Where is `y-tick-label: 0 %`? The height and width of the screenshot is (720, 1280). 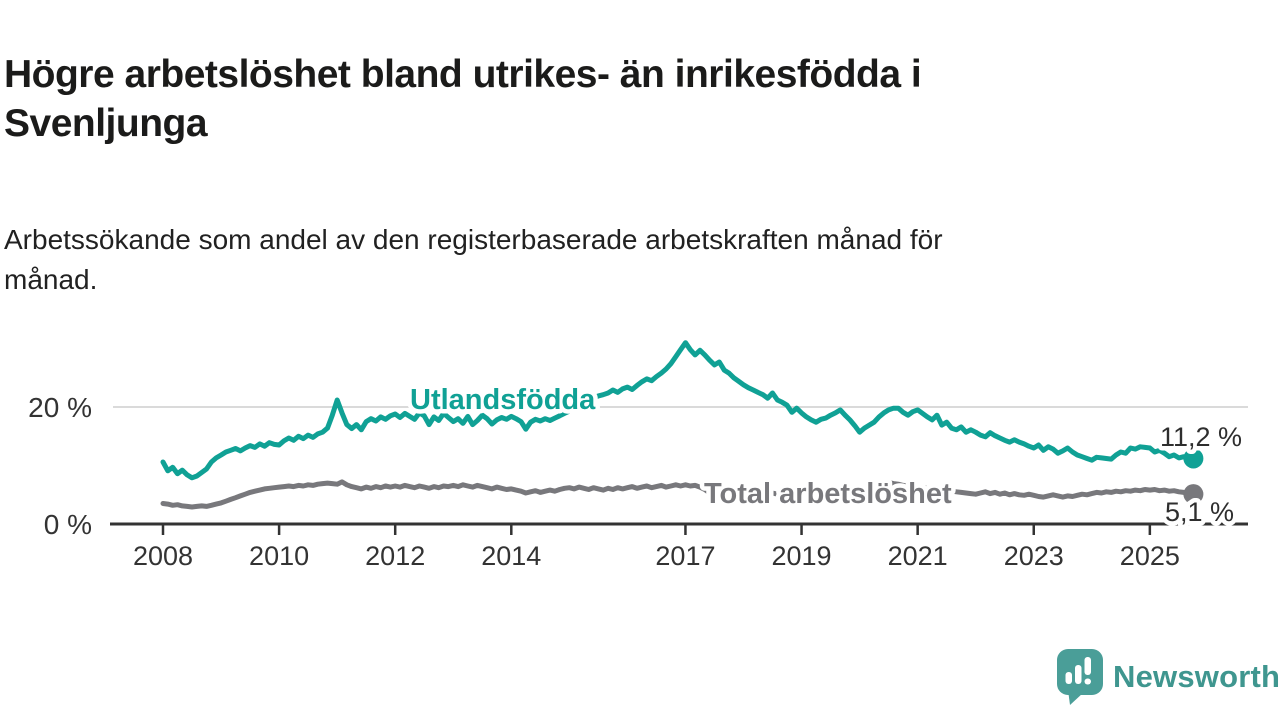 y-tick-label: 0 % is located at coordinates (68, 524).